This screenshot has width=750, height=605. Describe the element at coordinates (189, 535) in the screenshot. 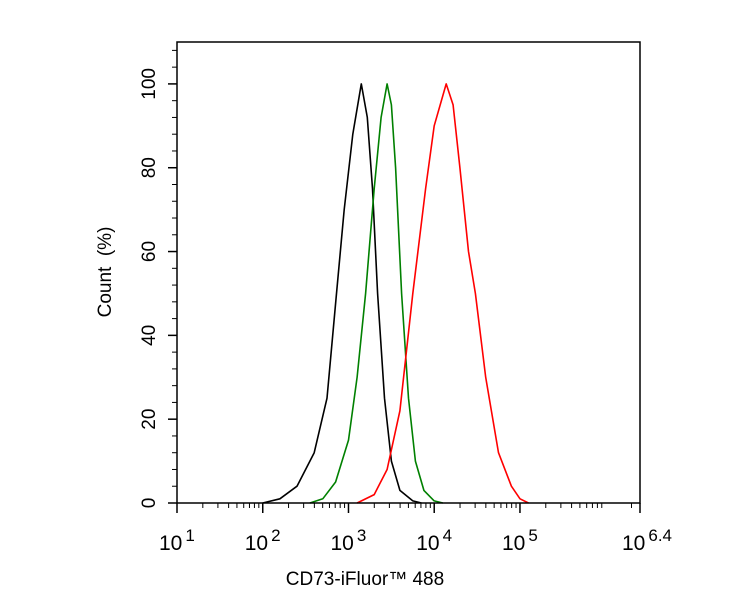

I see `x-tick-exponent: 1` at that location.